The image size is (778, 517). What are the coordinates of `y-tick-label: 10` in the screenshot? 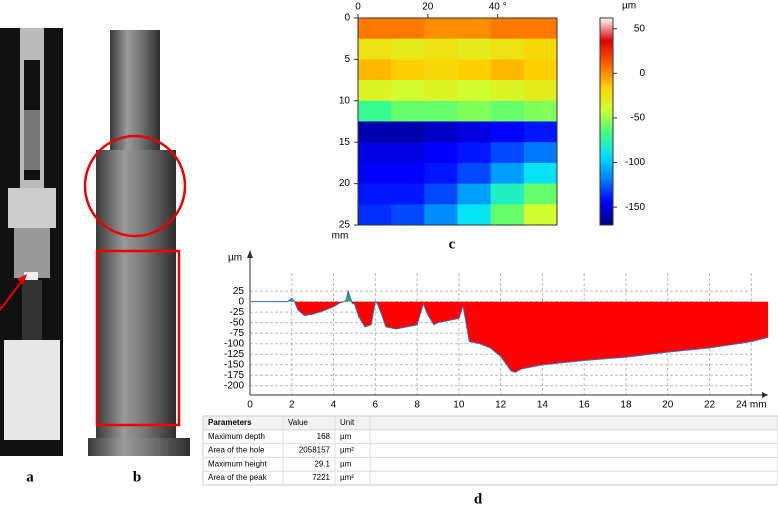 It's located at (345, 100).